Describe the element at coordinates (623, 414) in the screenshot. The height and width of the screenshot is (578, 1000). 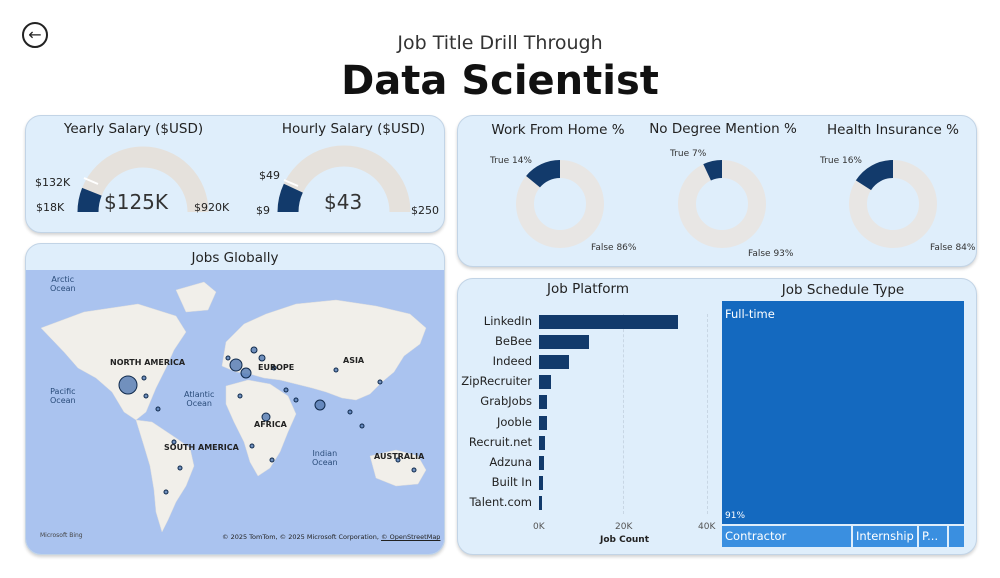
I see `grid-line-20k` at that location.